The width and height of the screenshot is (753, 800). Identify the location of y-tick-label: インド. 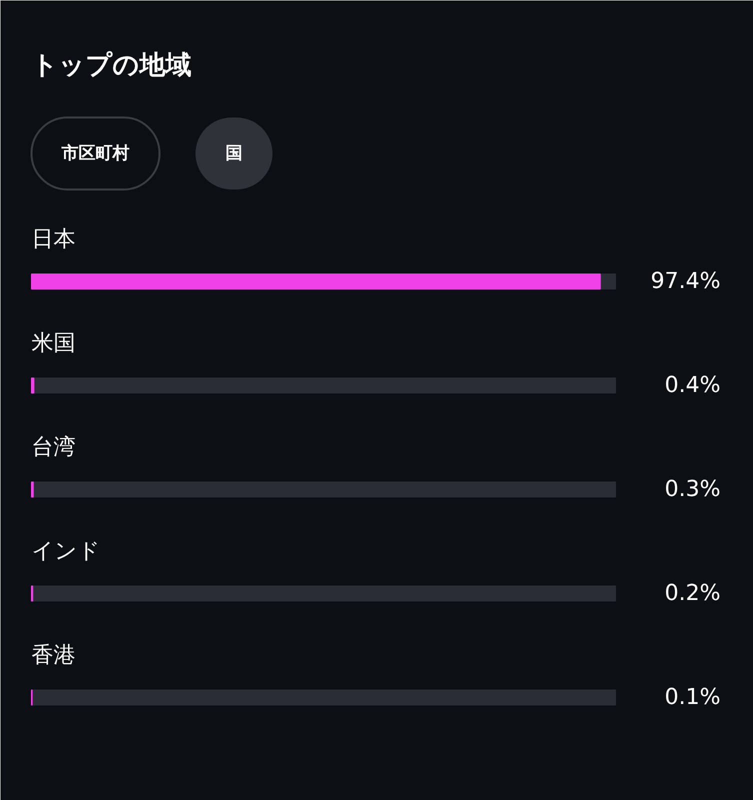
(66, 551).